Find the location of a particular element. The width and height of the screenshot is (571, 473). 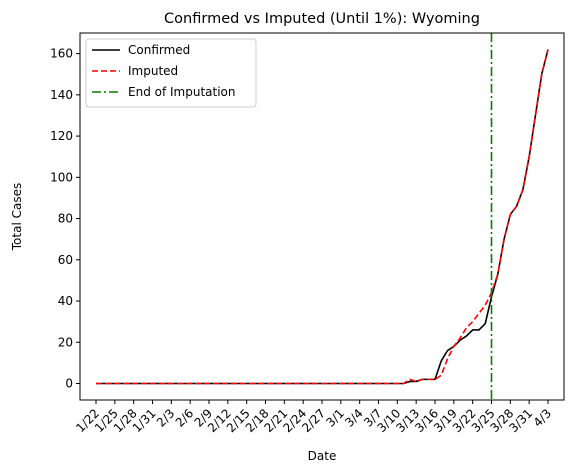

chart-title: Confirmed vs Imputed (Until 1%): Wyoming is located at coordinates (322, 19).